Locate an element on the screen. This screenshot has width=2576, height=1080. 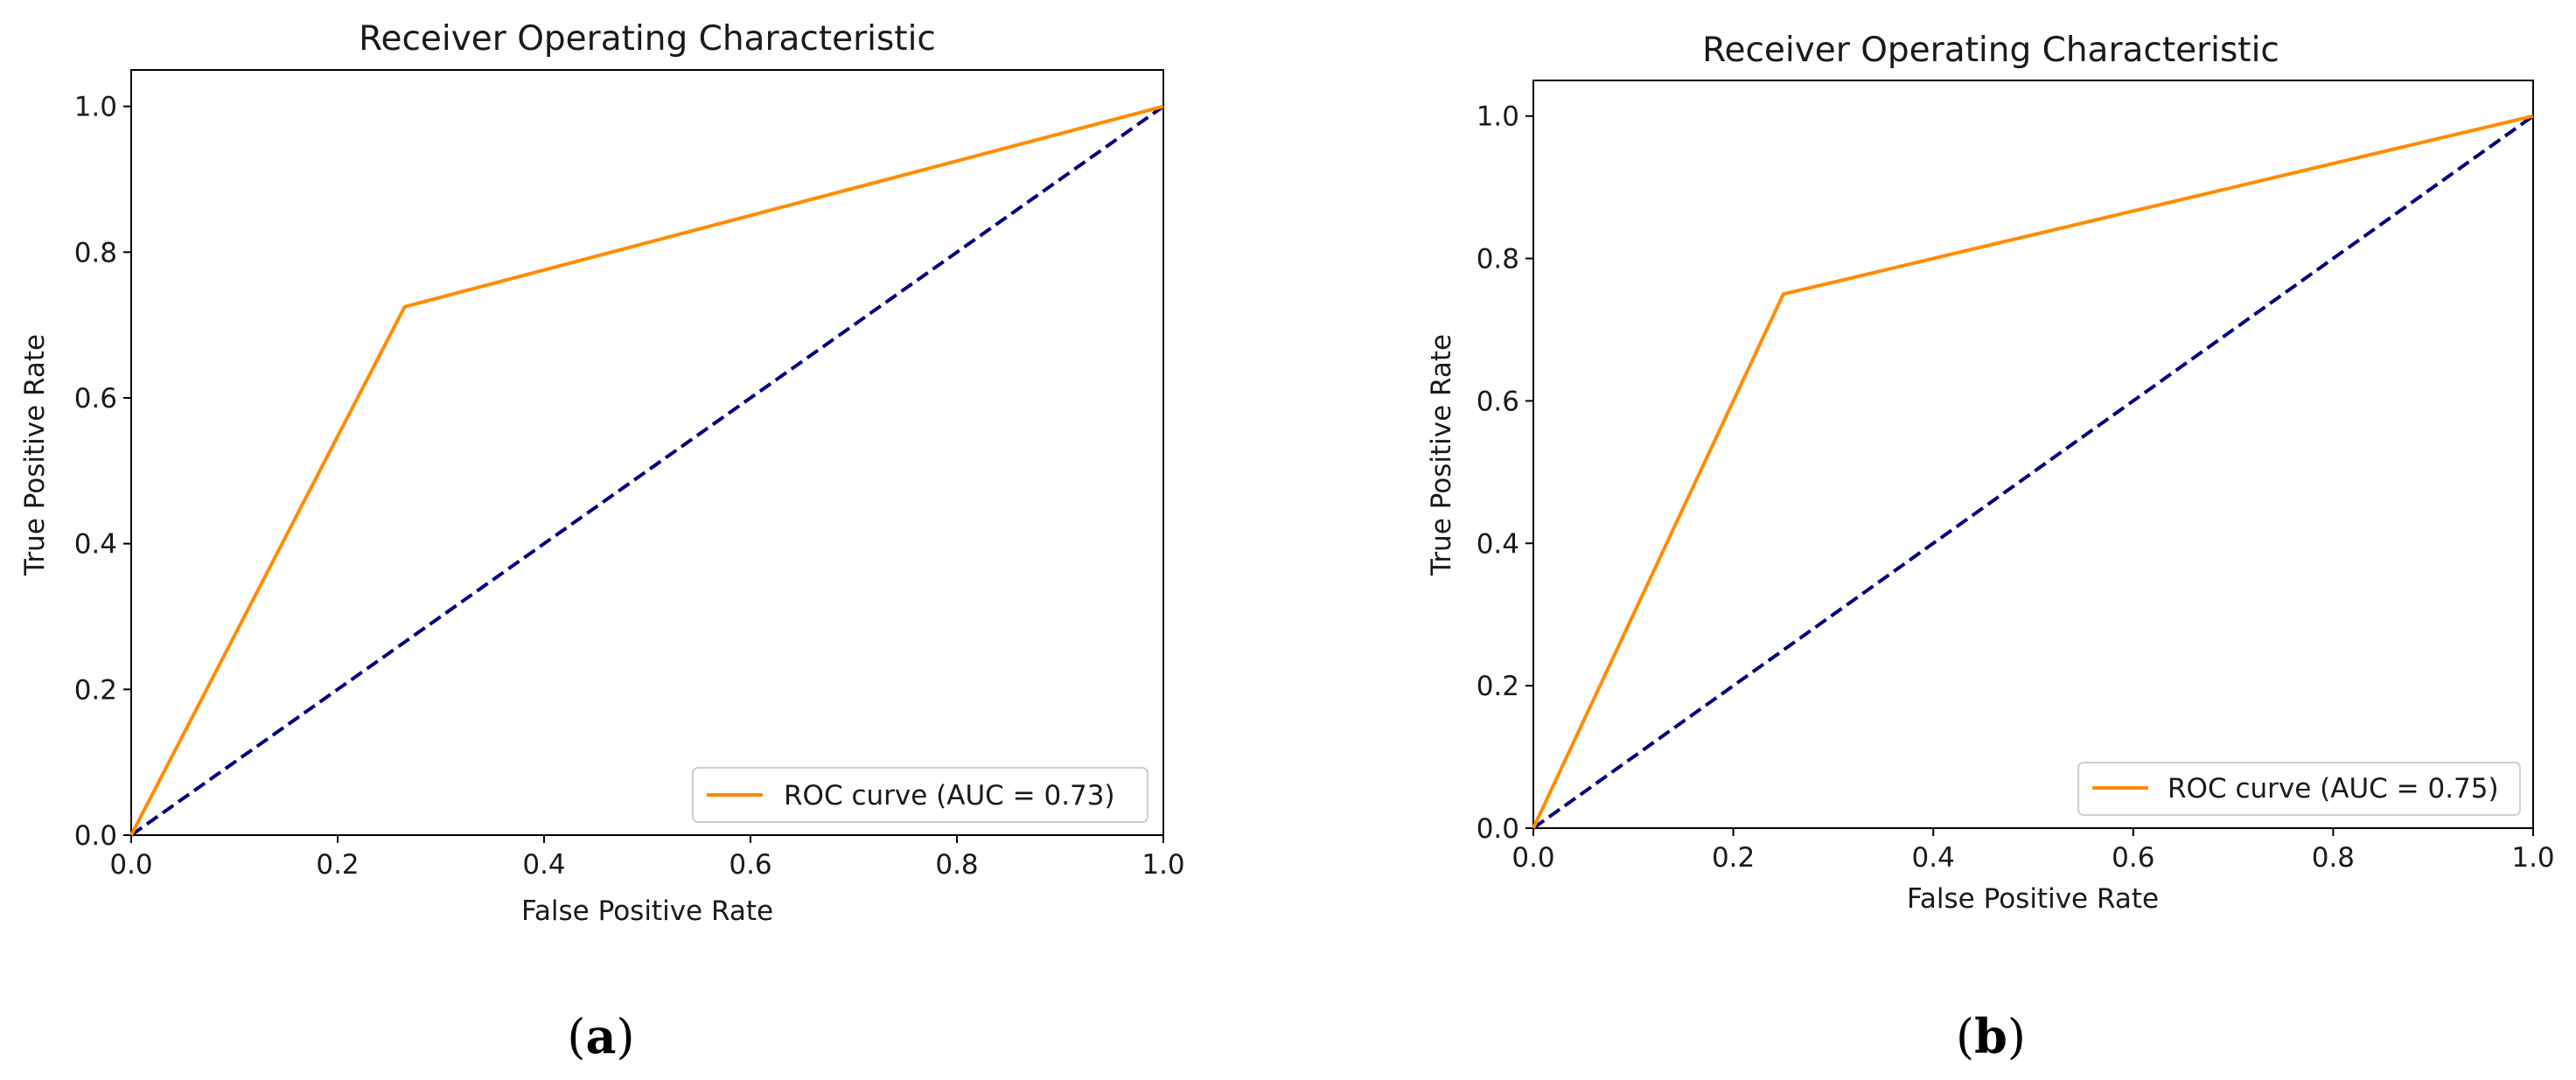
legend: ROC curve (AUC = 0.75) is located at coordinates (2299, 789).